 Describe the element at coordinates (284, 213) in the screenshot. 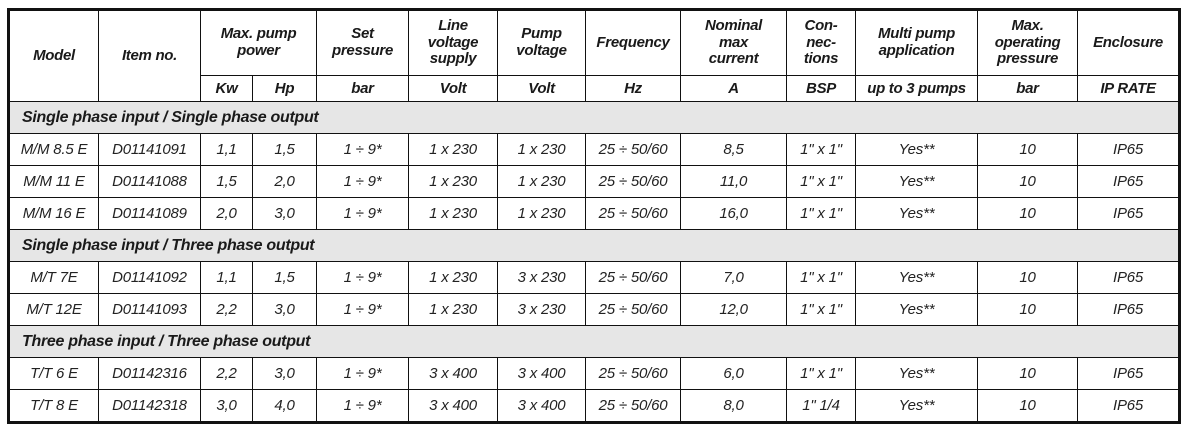

I see `cell-hp: 3,0` at that location.